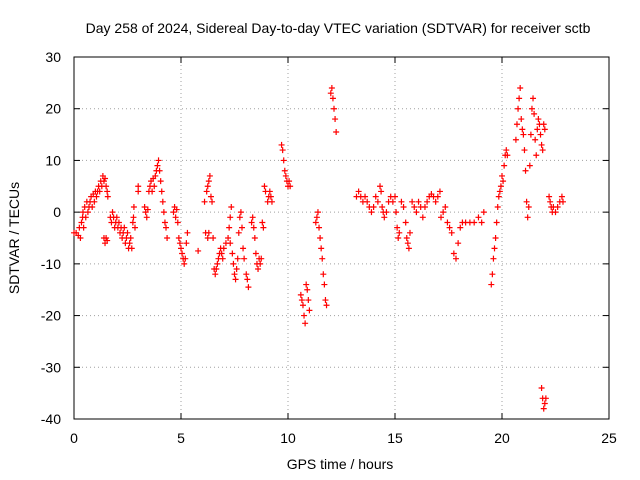 The height and width of the screenshot is (480, 640). What do you see at coordinates (53, 109) in the screenshot?
I see `y-tick-label: 20` at bounding box center [53, 109].